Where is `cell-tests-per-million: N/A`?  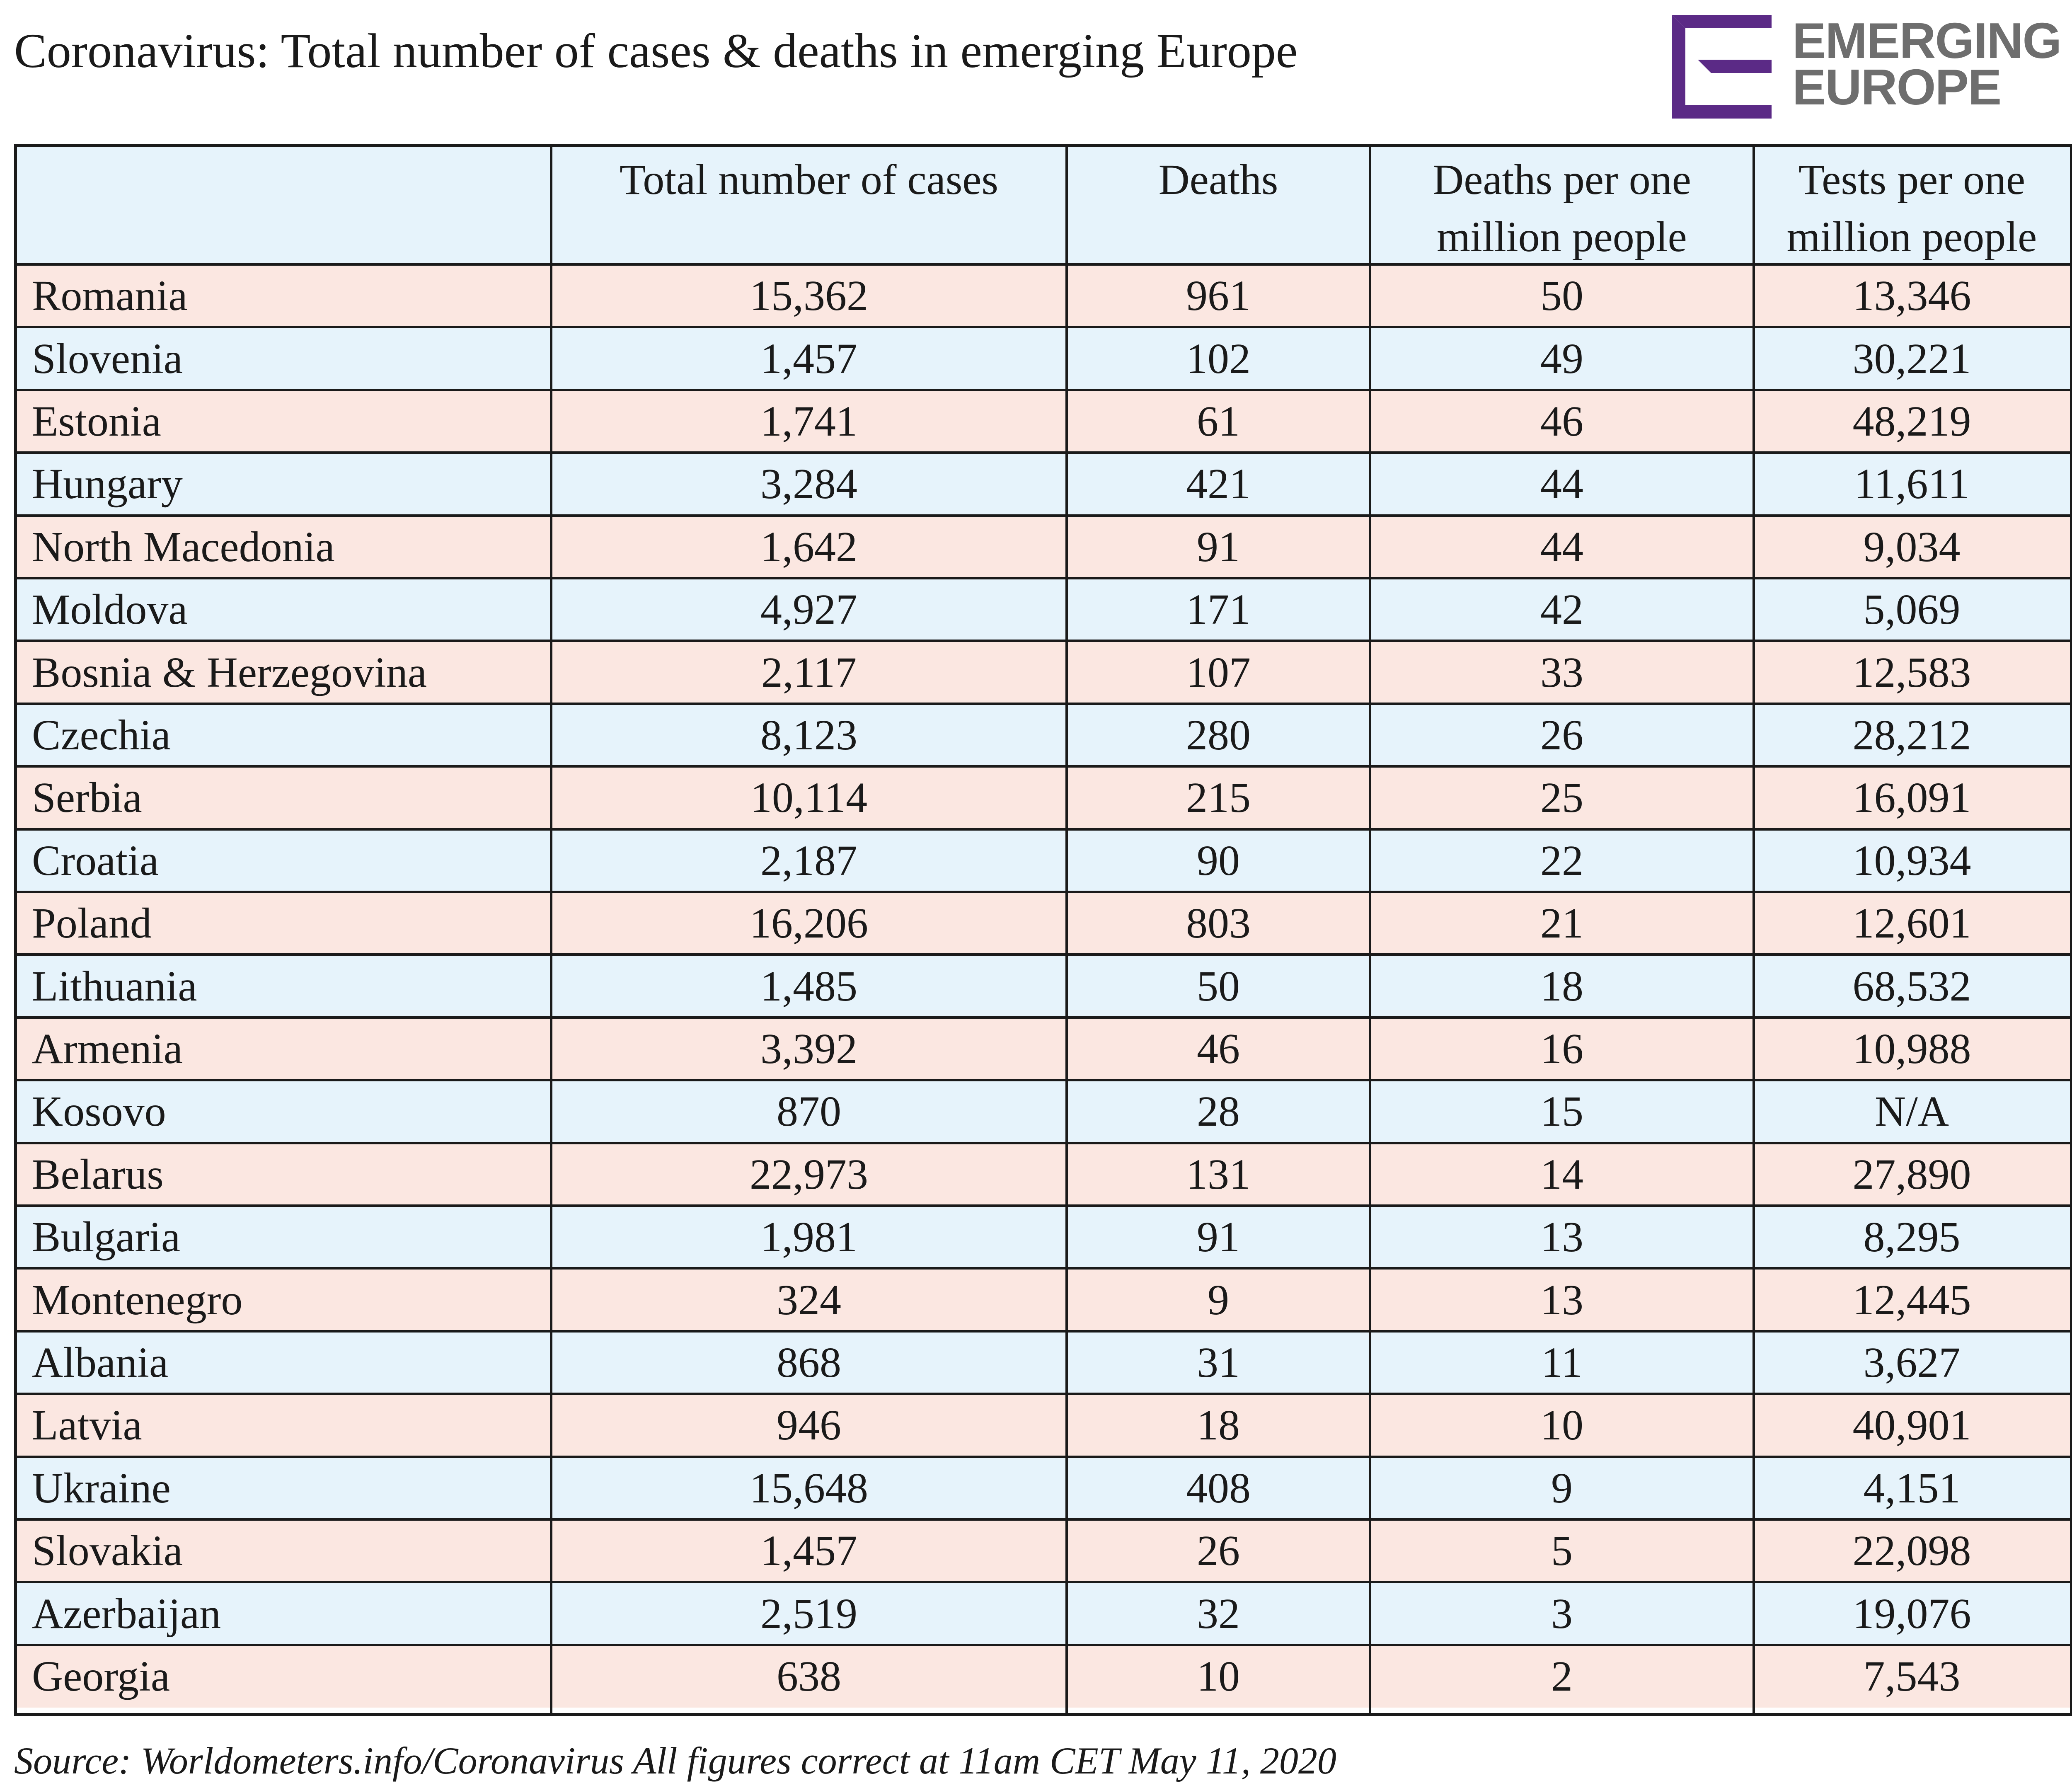
cell-tests-per-million: N/A is located at coordinates (1912, 1111).